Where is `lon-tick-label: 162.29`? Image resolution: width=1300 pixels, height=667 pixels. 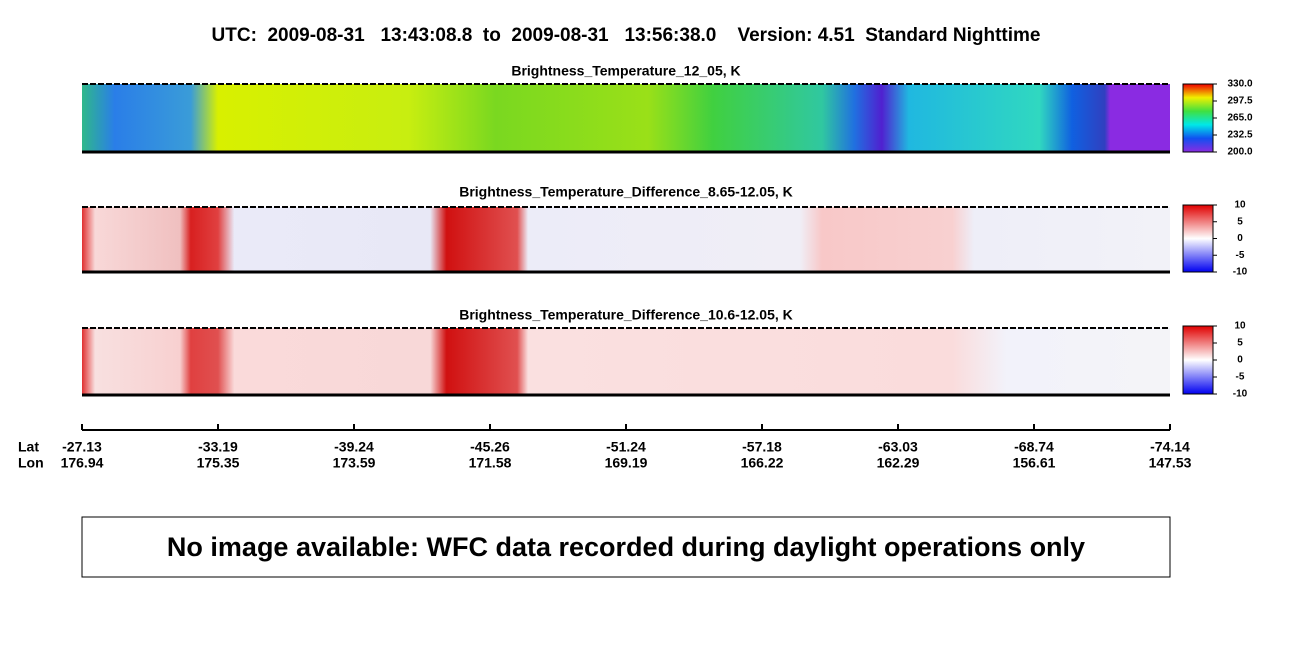 lon-tick-label: 162.29 is located at coordinates (898, 463).